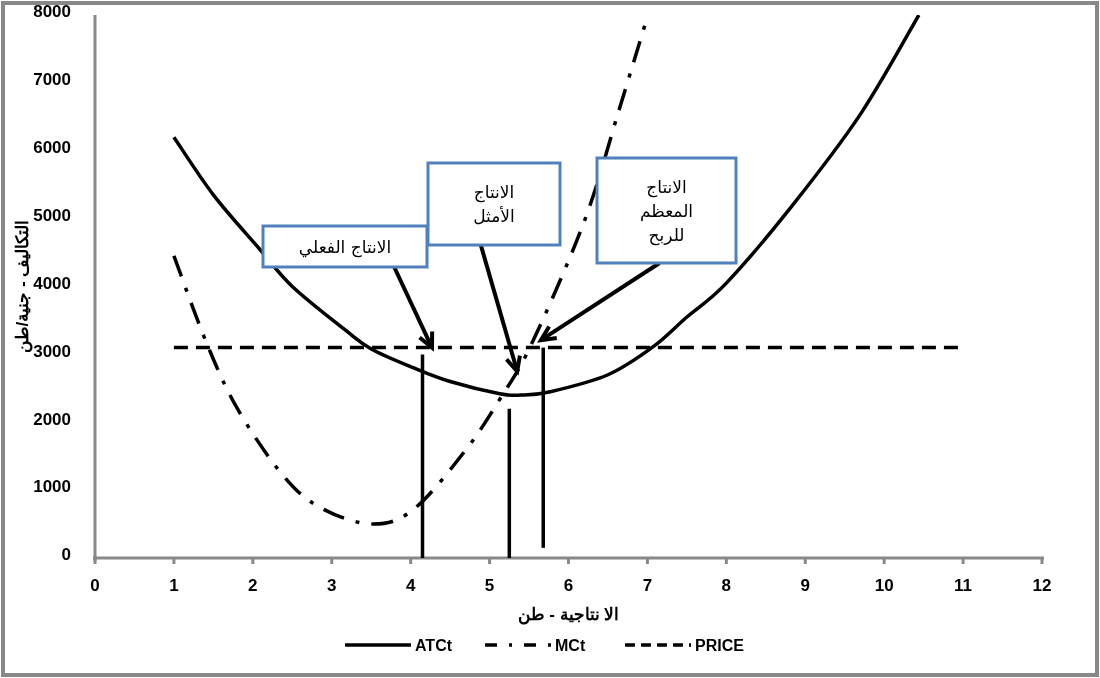 The width and height of the screenshot is (1100, 678). Describe the element at coordinates (345, 247) in the screenshot. I see `annotation: الانتاج الفعلي` at that location.